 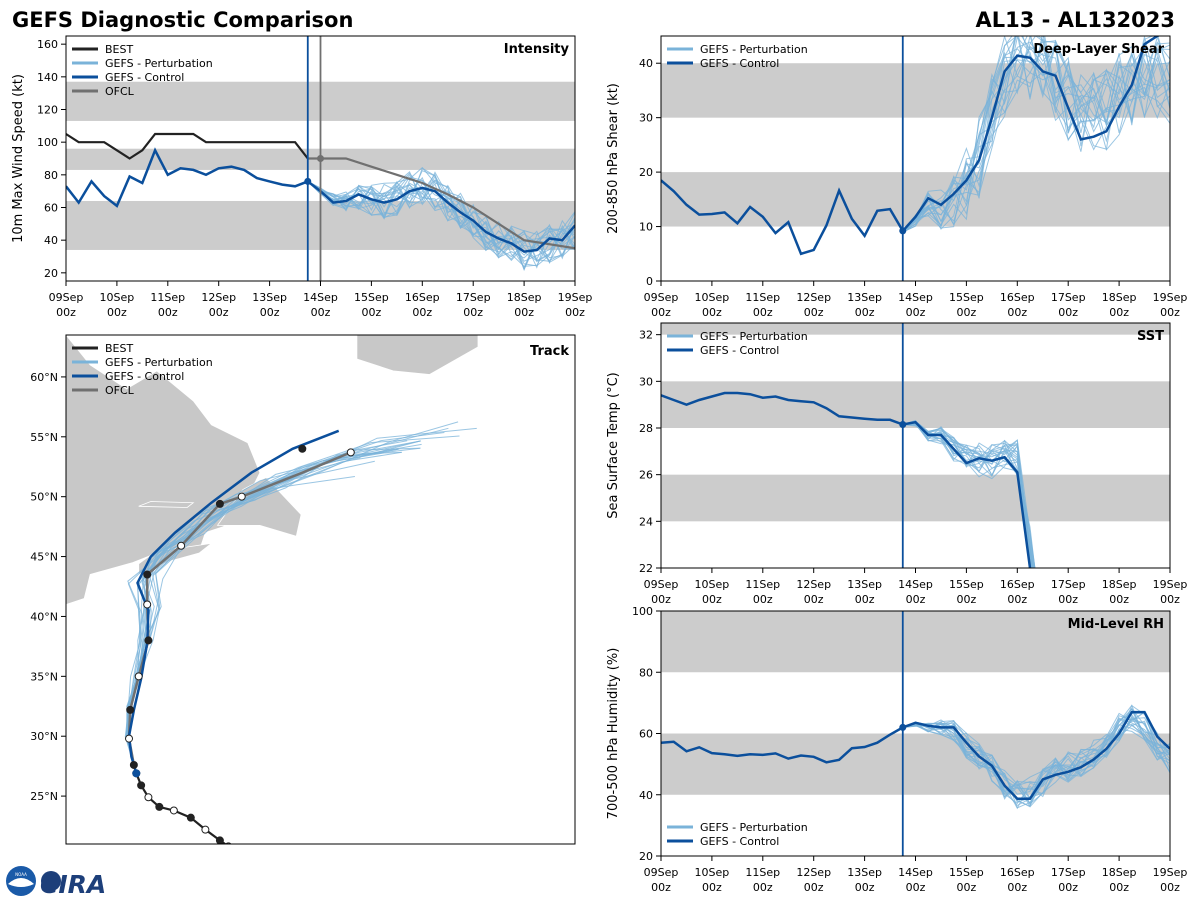 What do you see at coordinates (661, 297) in the screenshot?
I see `x-tick-label-day: 09Sep` at bounding box center [661, 297].